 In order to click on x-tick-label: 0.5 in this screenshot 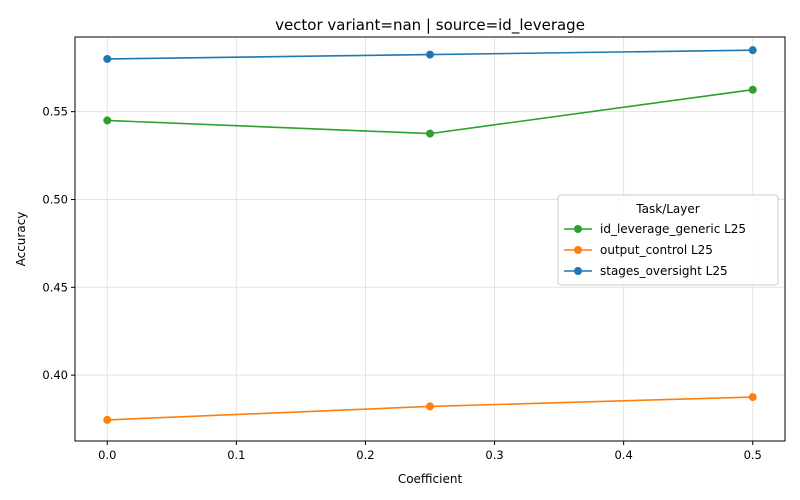, I will do `click(753, 455)`.